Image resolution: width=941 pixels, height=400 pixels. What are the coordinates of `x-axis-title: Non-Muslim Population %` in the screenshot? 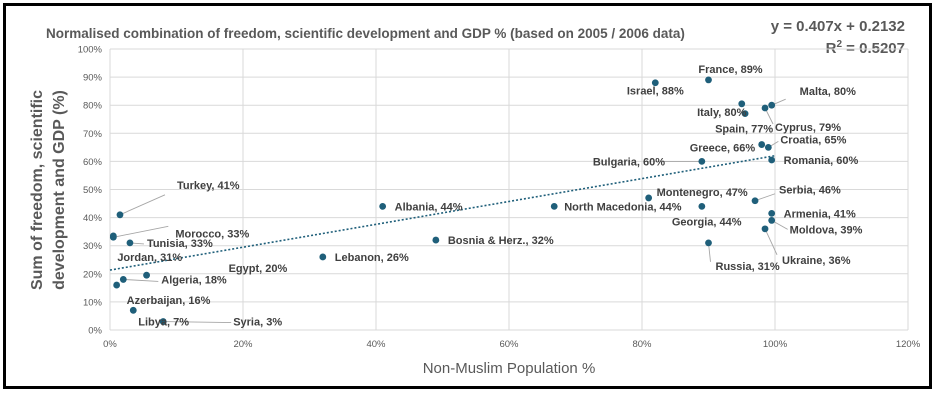 It's located at (509, 368).